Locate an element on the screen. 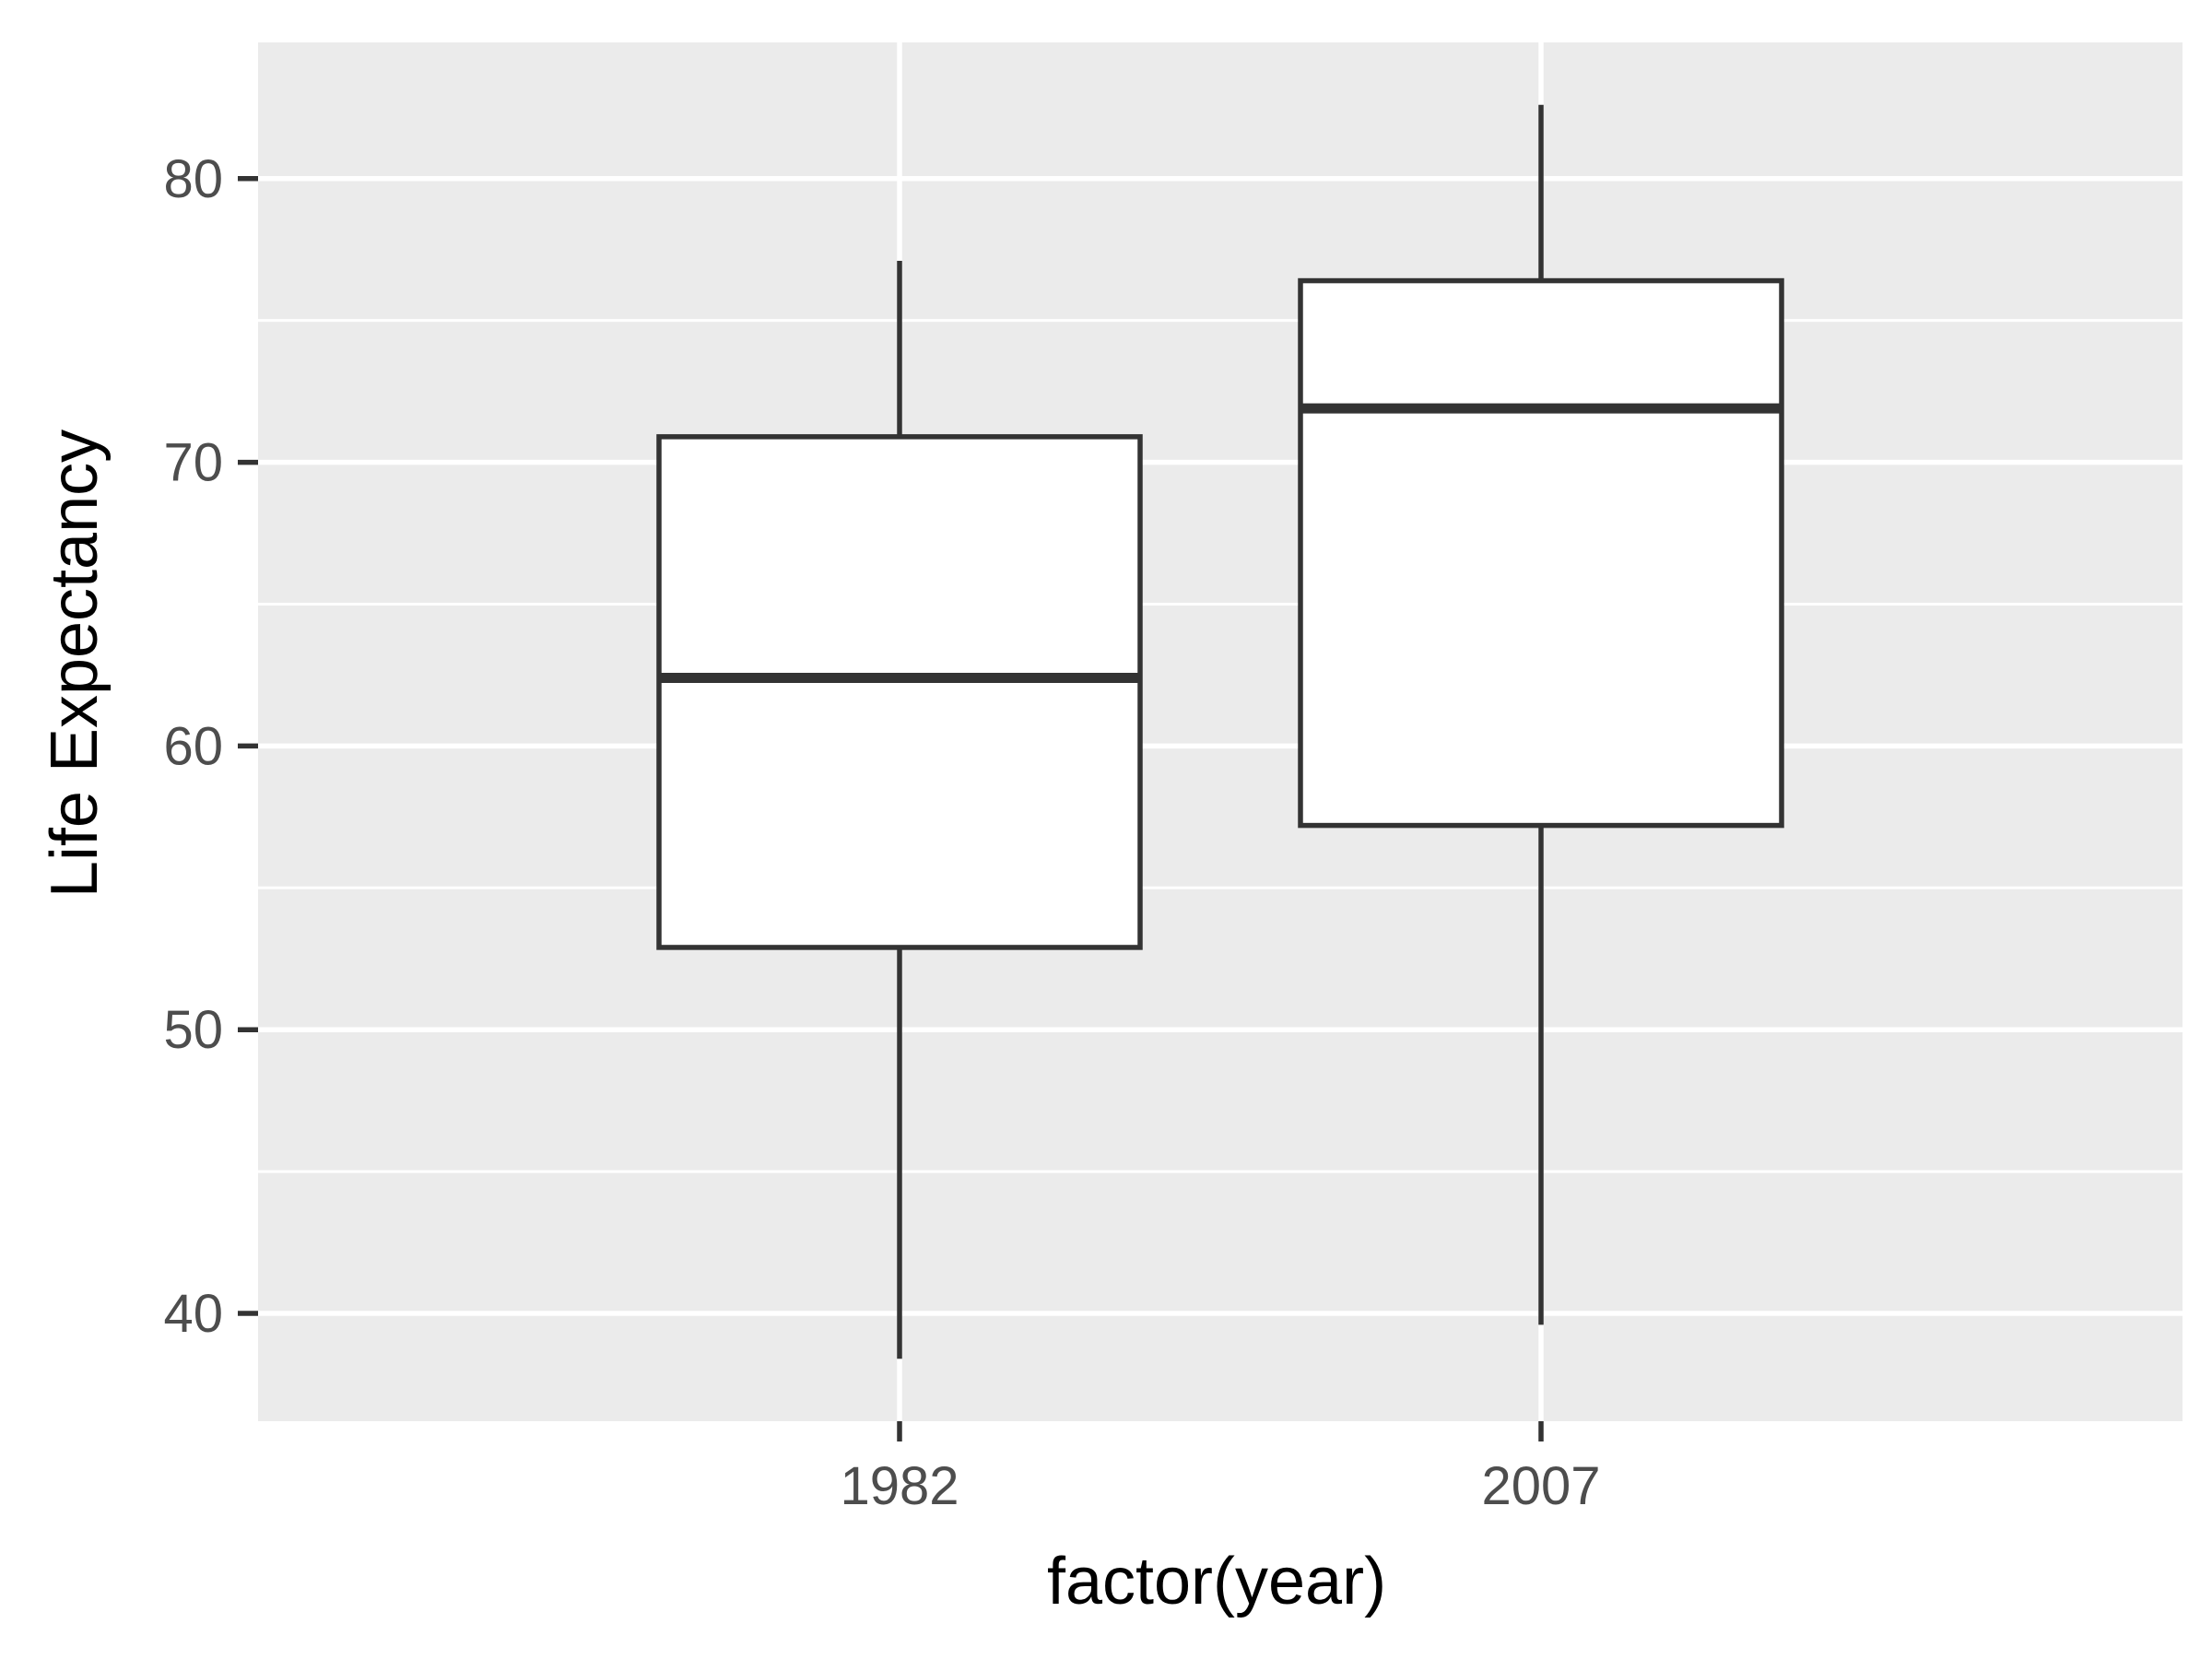 This screenshot has height=1659, width=2212. x-axis-title: factor(year) is located at coordinates (1216, 1581).